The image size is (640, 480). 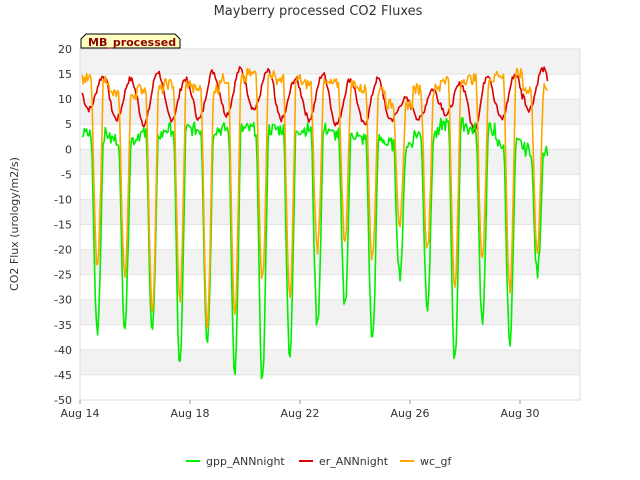 I want to click on y-tick-label: 0, so click(x=68, y=149).